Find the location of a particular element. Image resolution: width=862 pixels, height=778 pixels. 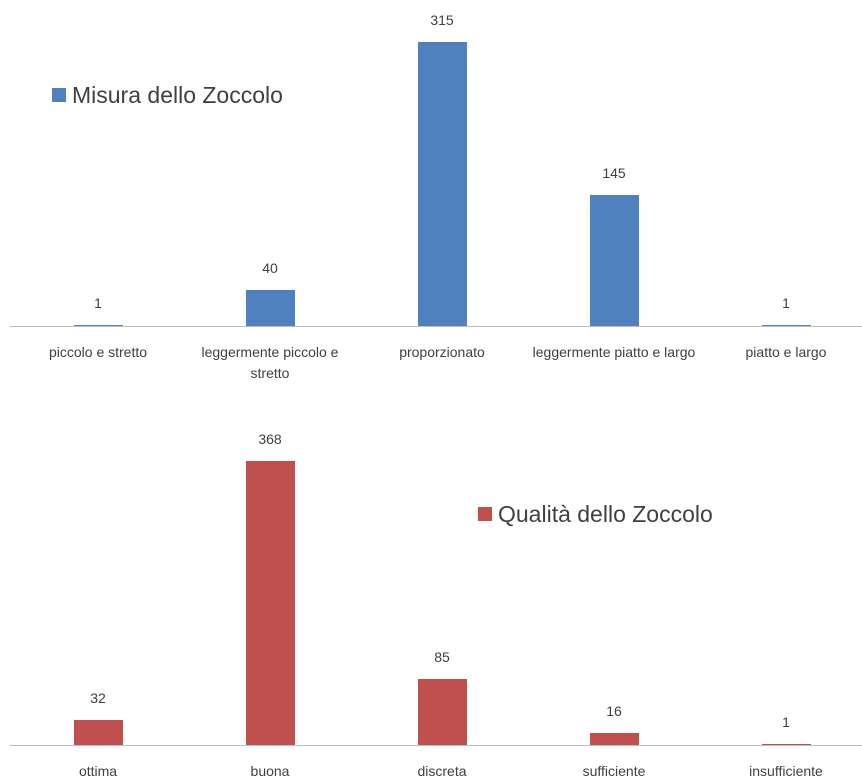

data-label: 16 is located at coordinates (614, 710).